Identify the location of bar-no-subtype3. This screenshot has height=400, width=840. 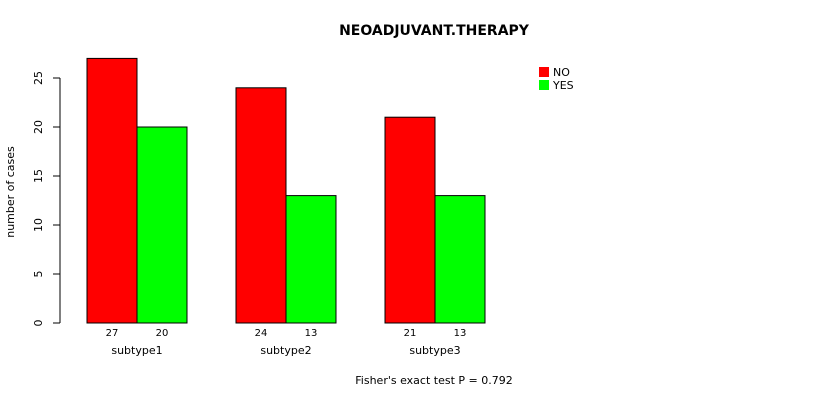
(410, 220).